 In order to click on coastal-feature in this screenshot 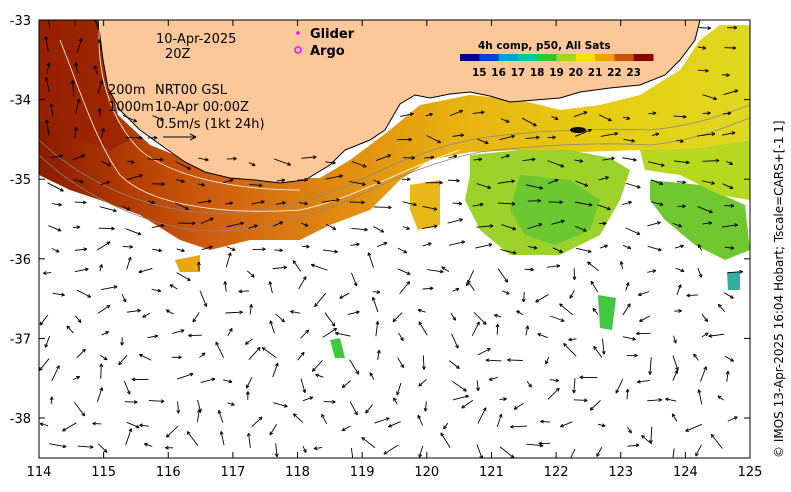, I will do `click(578, 130)`.